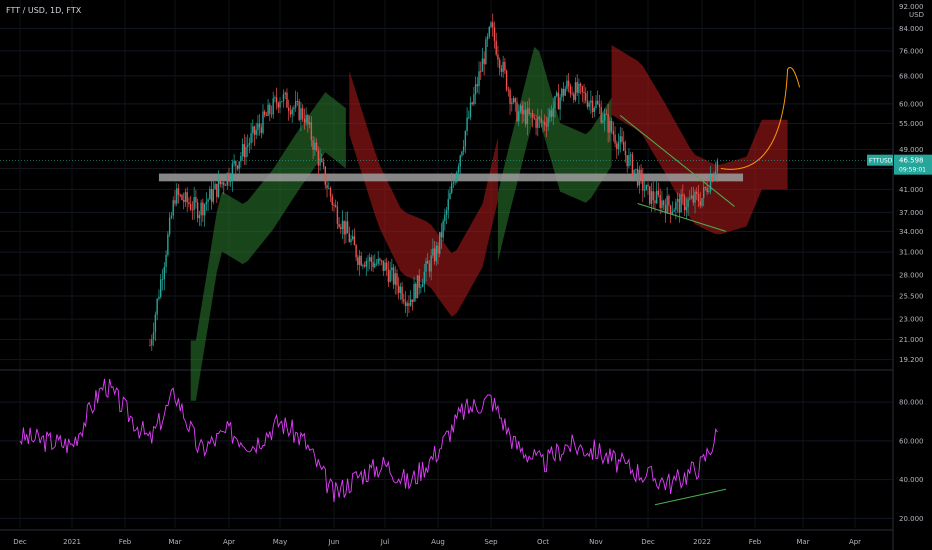  Describe the element at coordinates (911, 51) in the screenshot. I see `price-tick-label: 76.000` at that location.